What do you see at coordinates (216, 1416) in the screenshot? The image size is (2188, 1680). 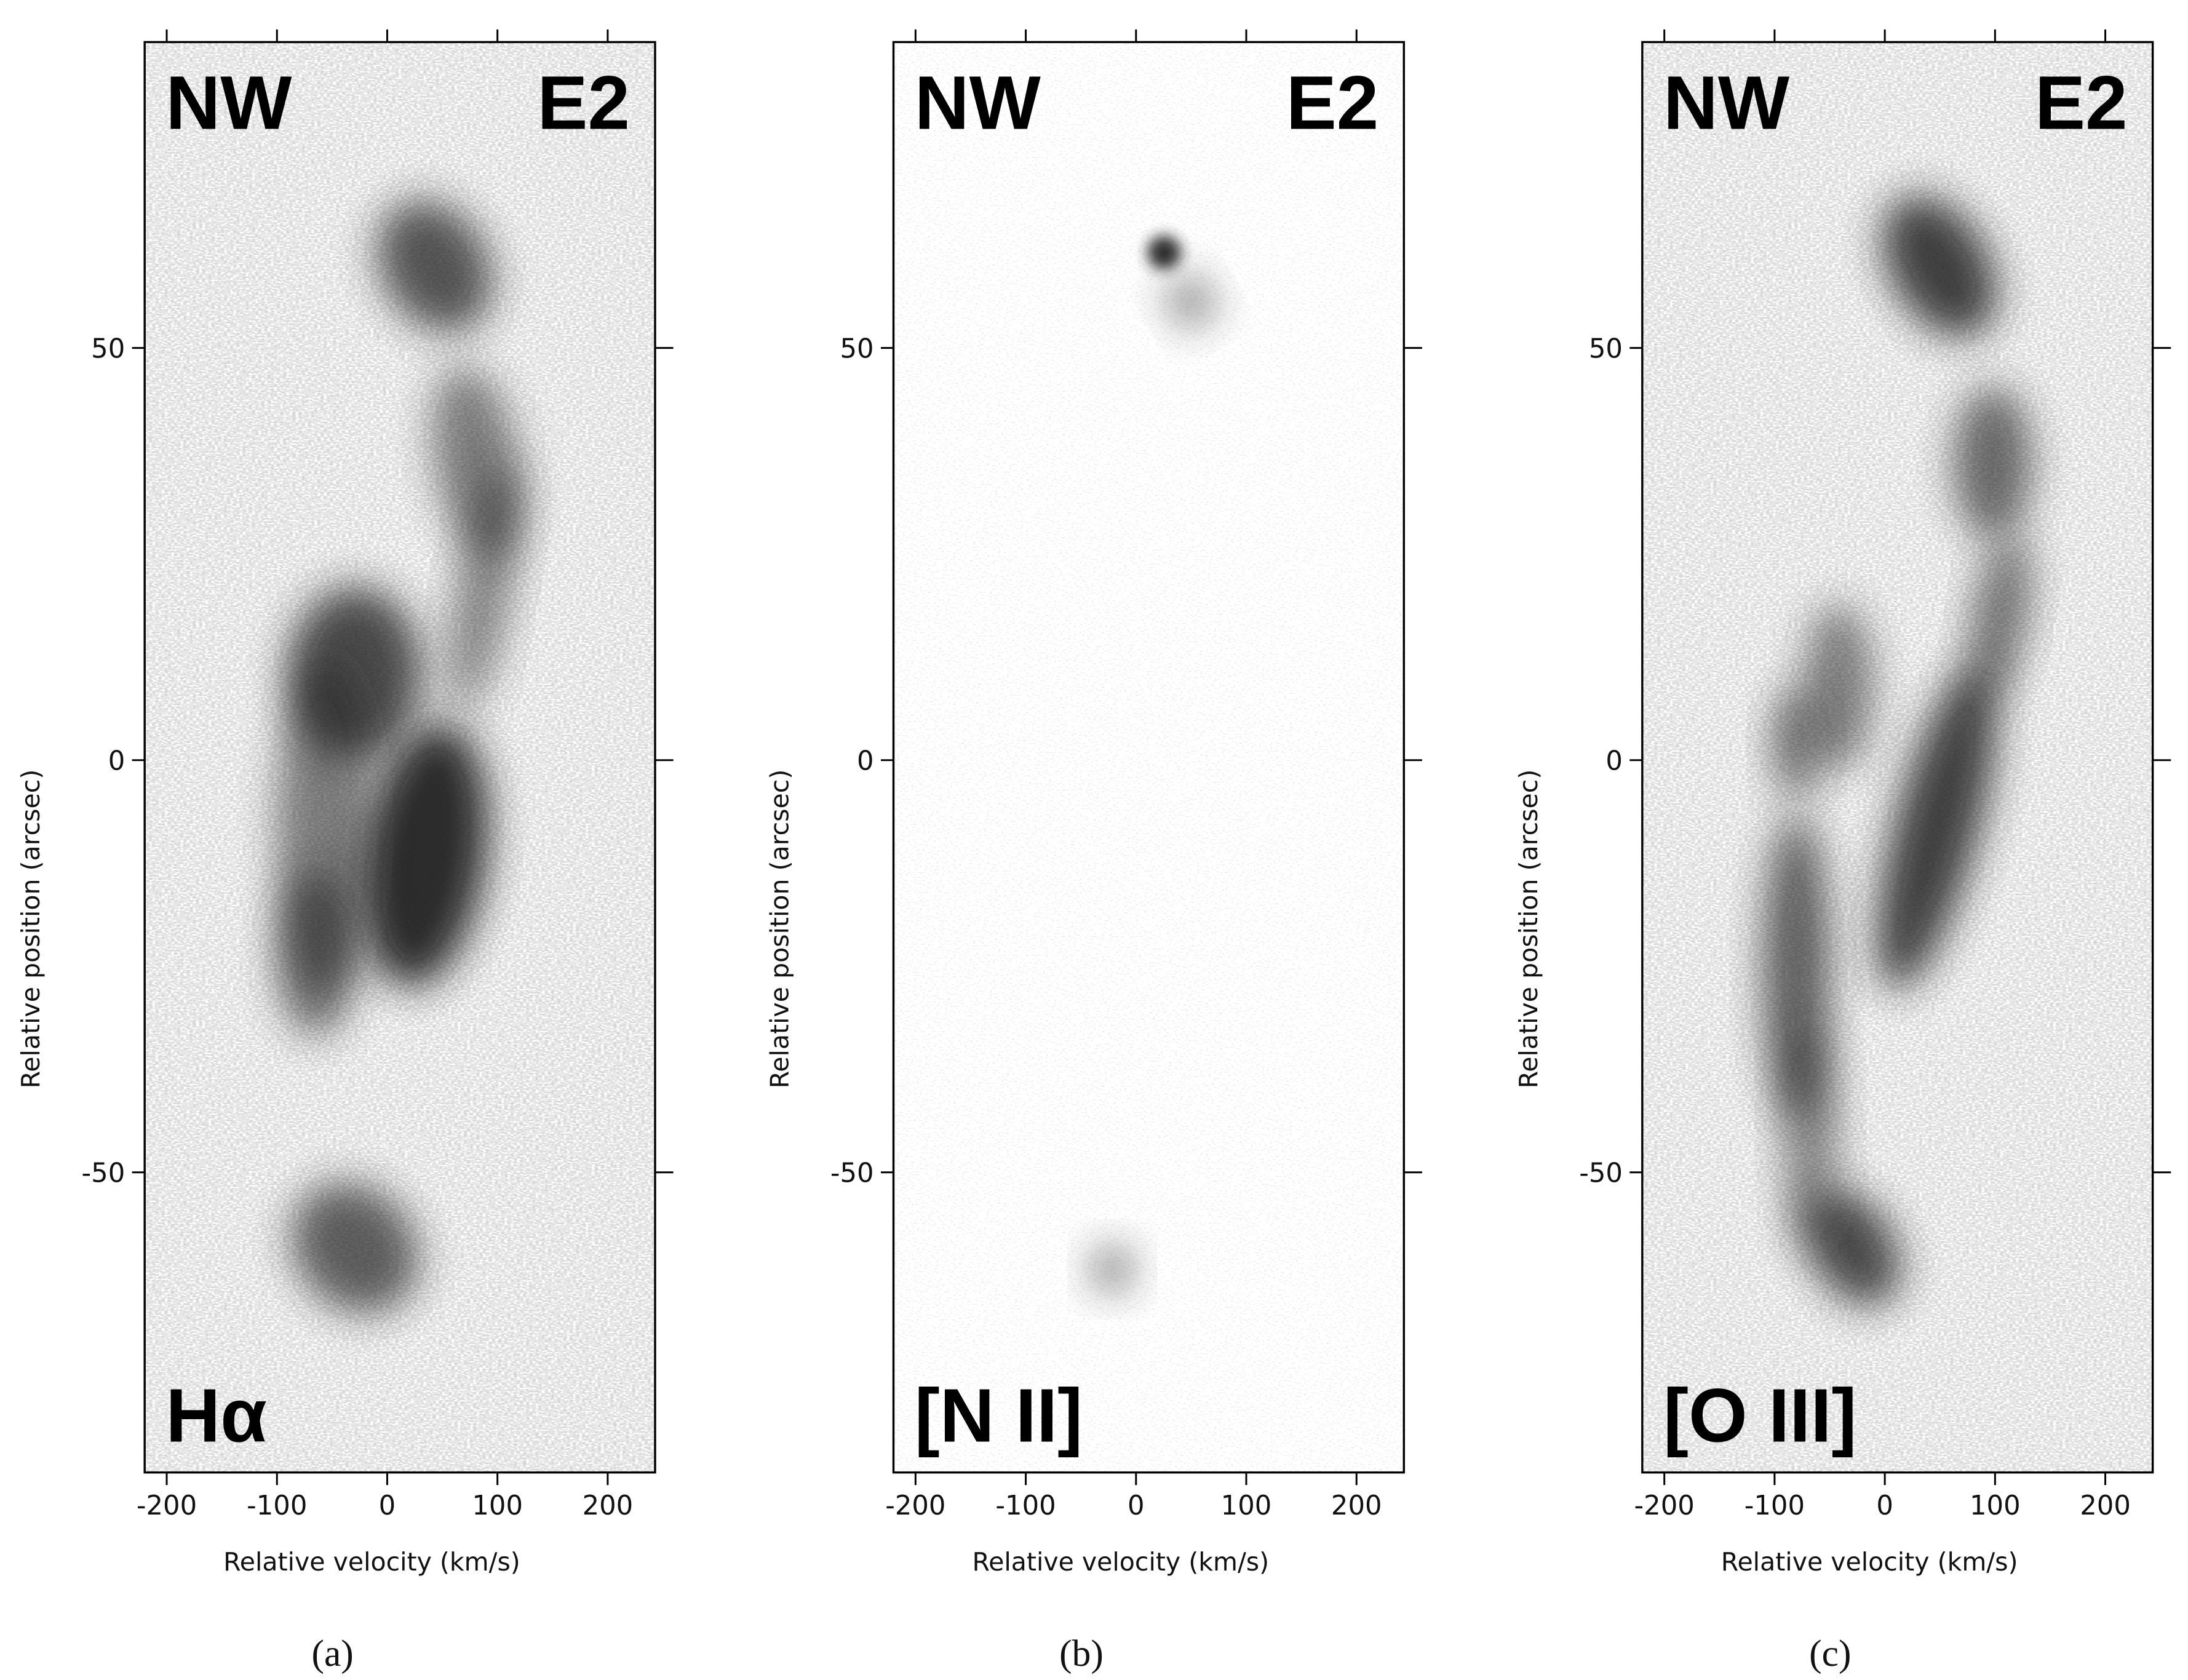 I see `annotation: Hα` at bounding box center [216, 1416].